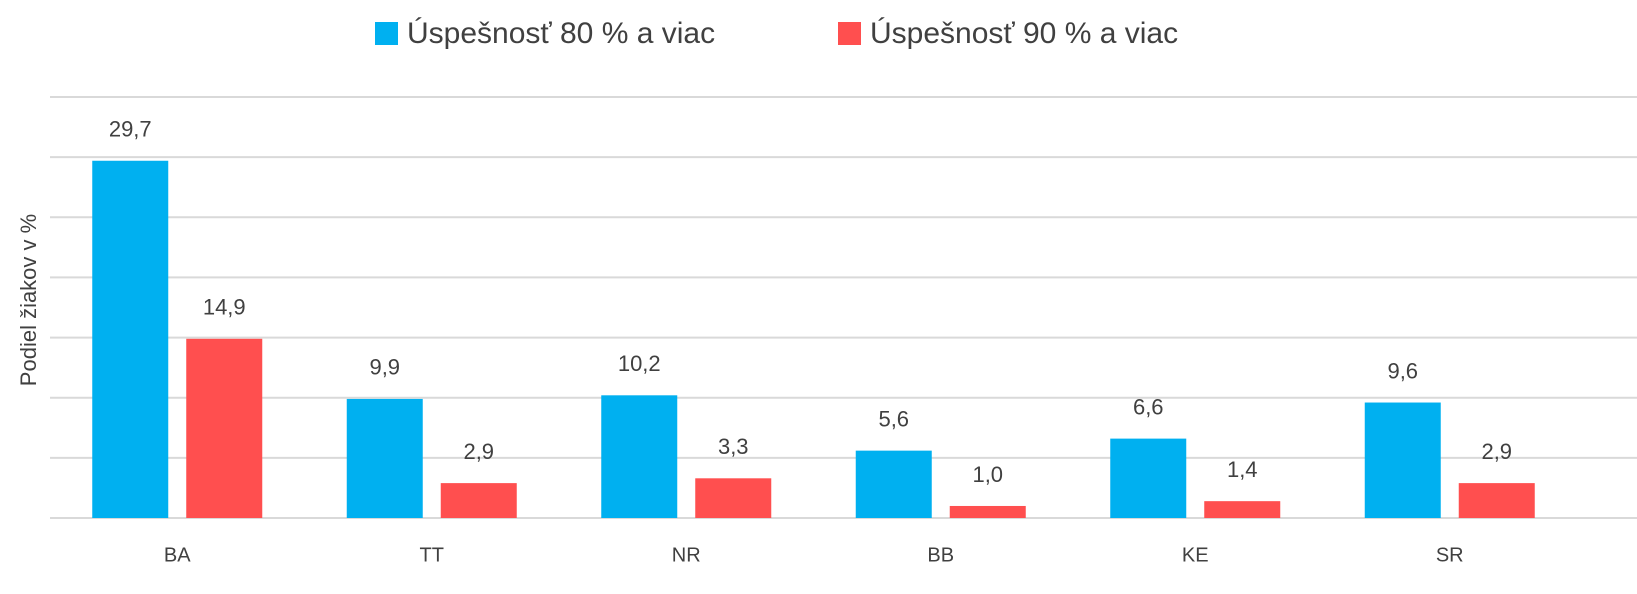 Image resolution: width=1637 pixels, height=594 pixels. Describe the element at coordinates (987, 474) in the screenshot. I see `data-label: 1,0` at that location.